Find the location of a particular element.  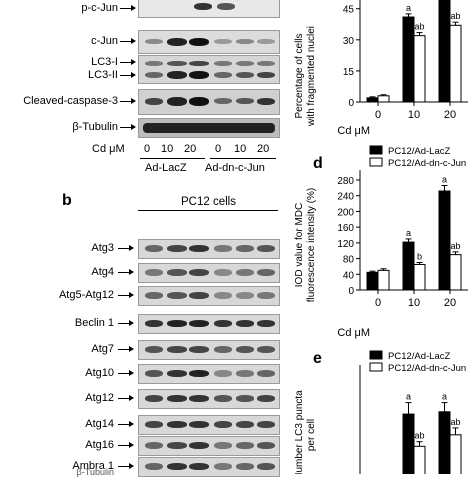

blot-label-cleaved-caspase-3: Cleaved-caspase-3 is located at coordinates (70, 101).